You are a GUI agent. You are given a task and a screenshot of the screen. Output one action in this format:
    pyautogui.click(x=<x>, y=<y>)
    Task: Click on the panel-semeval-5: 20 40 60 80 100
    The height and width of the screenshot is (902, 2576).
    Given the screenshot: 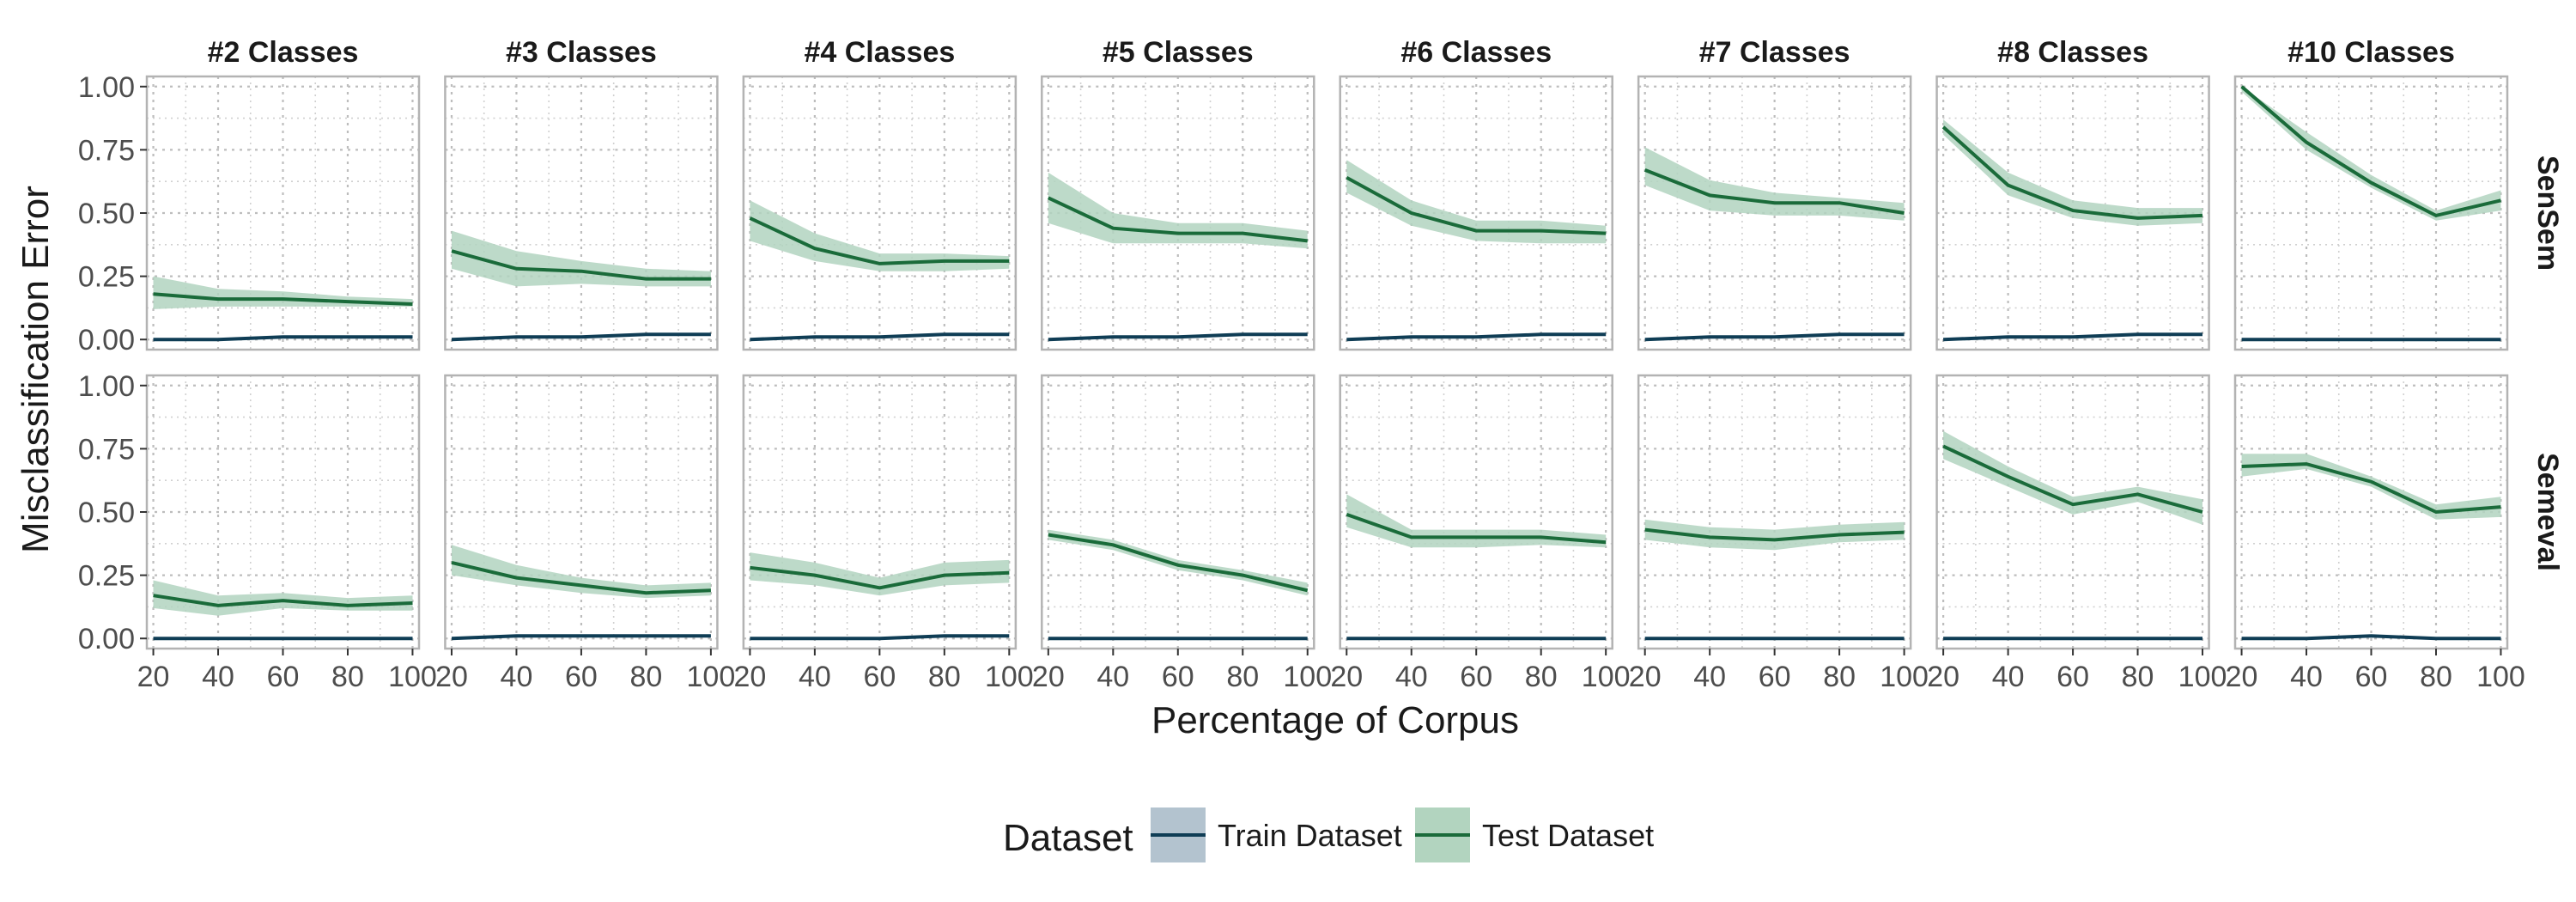 What is the action you would take?
    pyautogui.click(x=1481, y=533)
    